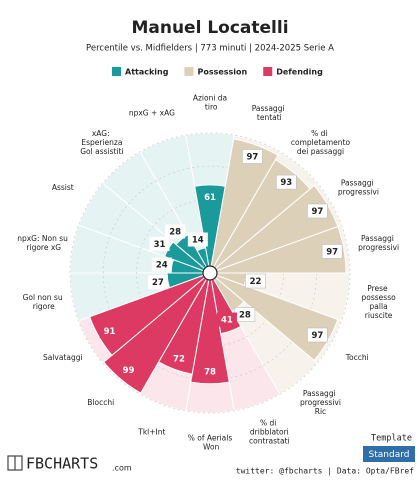  Describe the element at coordinates (43, 302) in the screenshot. I see `category-label: Gol non su rigore` at that location.